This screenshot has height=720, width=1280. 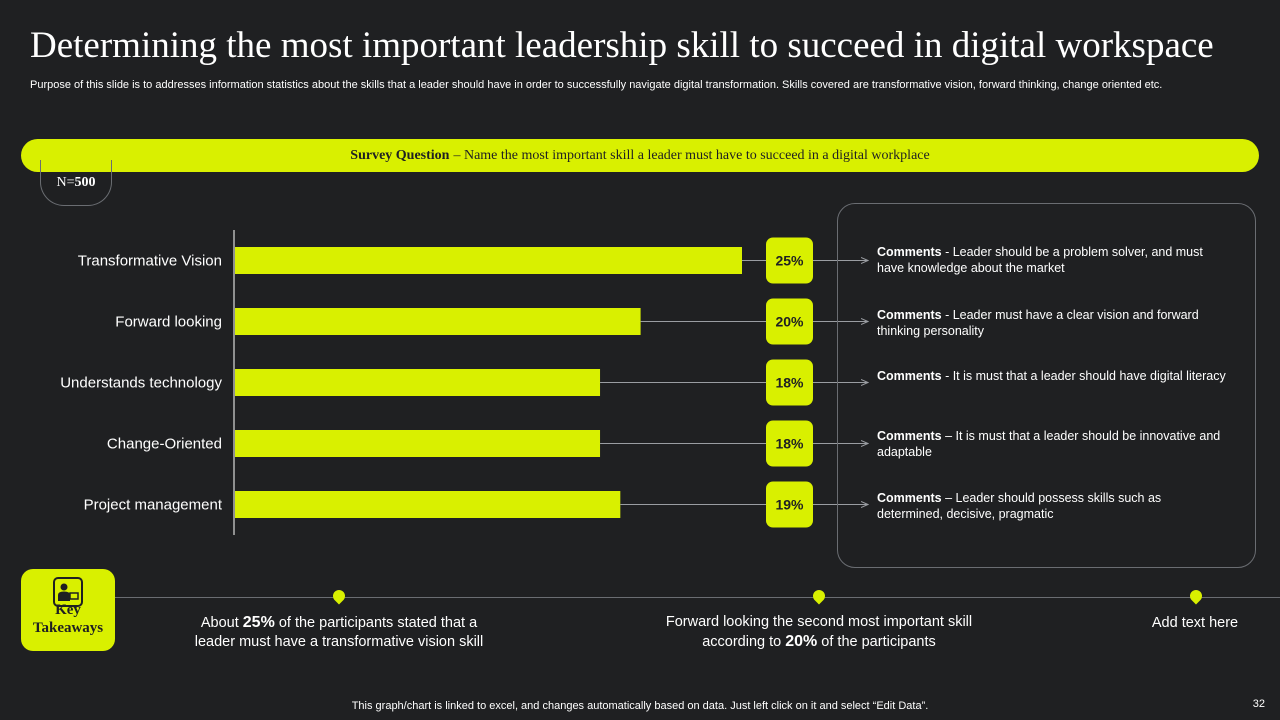 What do you see at coordinates (150, 261) in the screenshot?
I see `category-label: Transformative Vision` at bounding box center [150, 261].